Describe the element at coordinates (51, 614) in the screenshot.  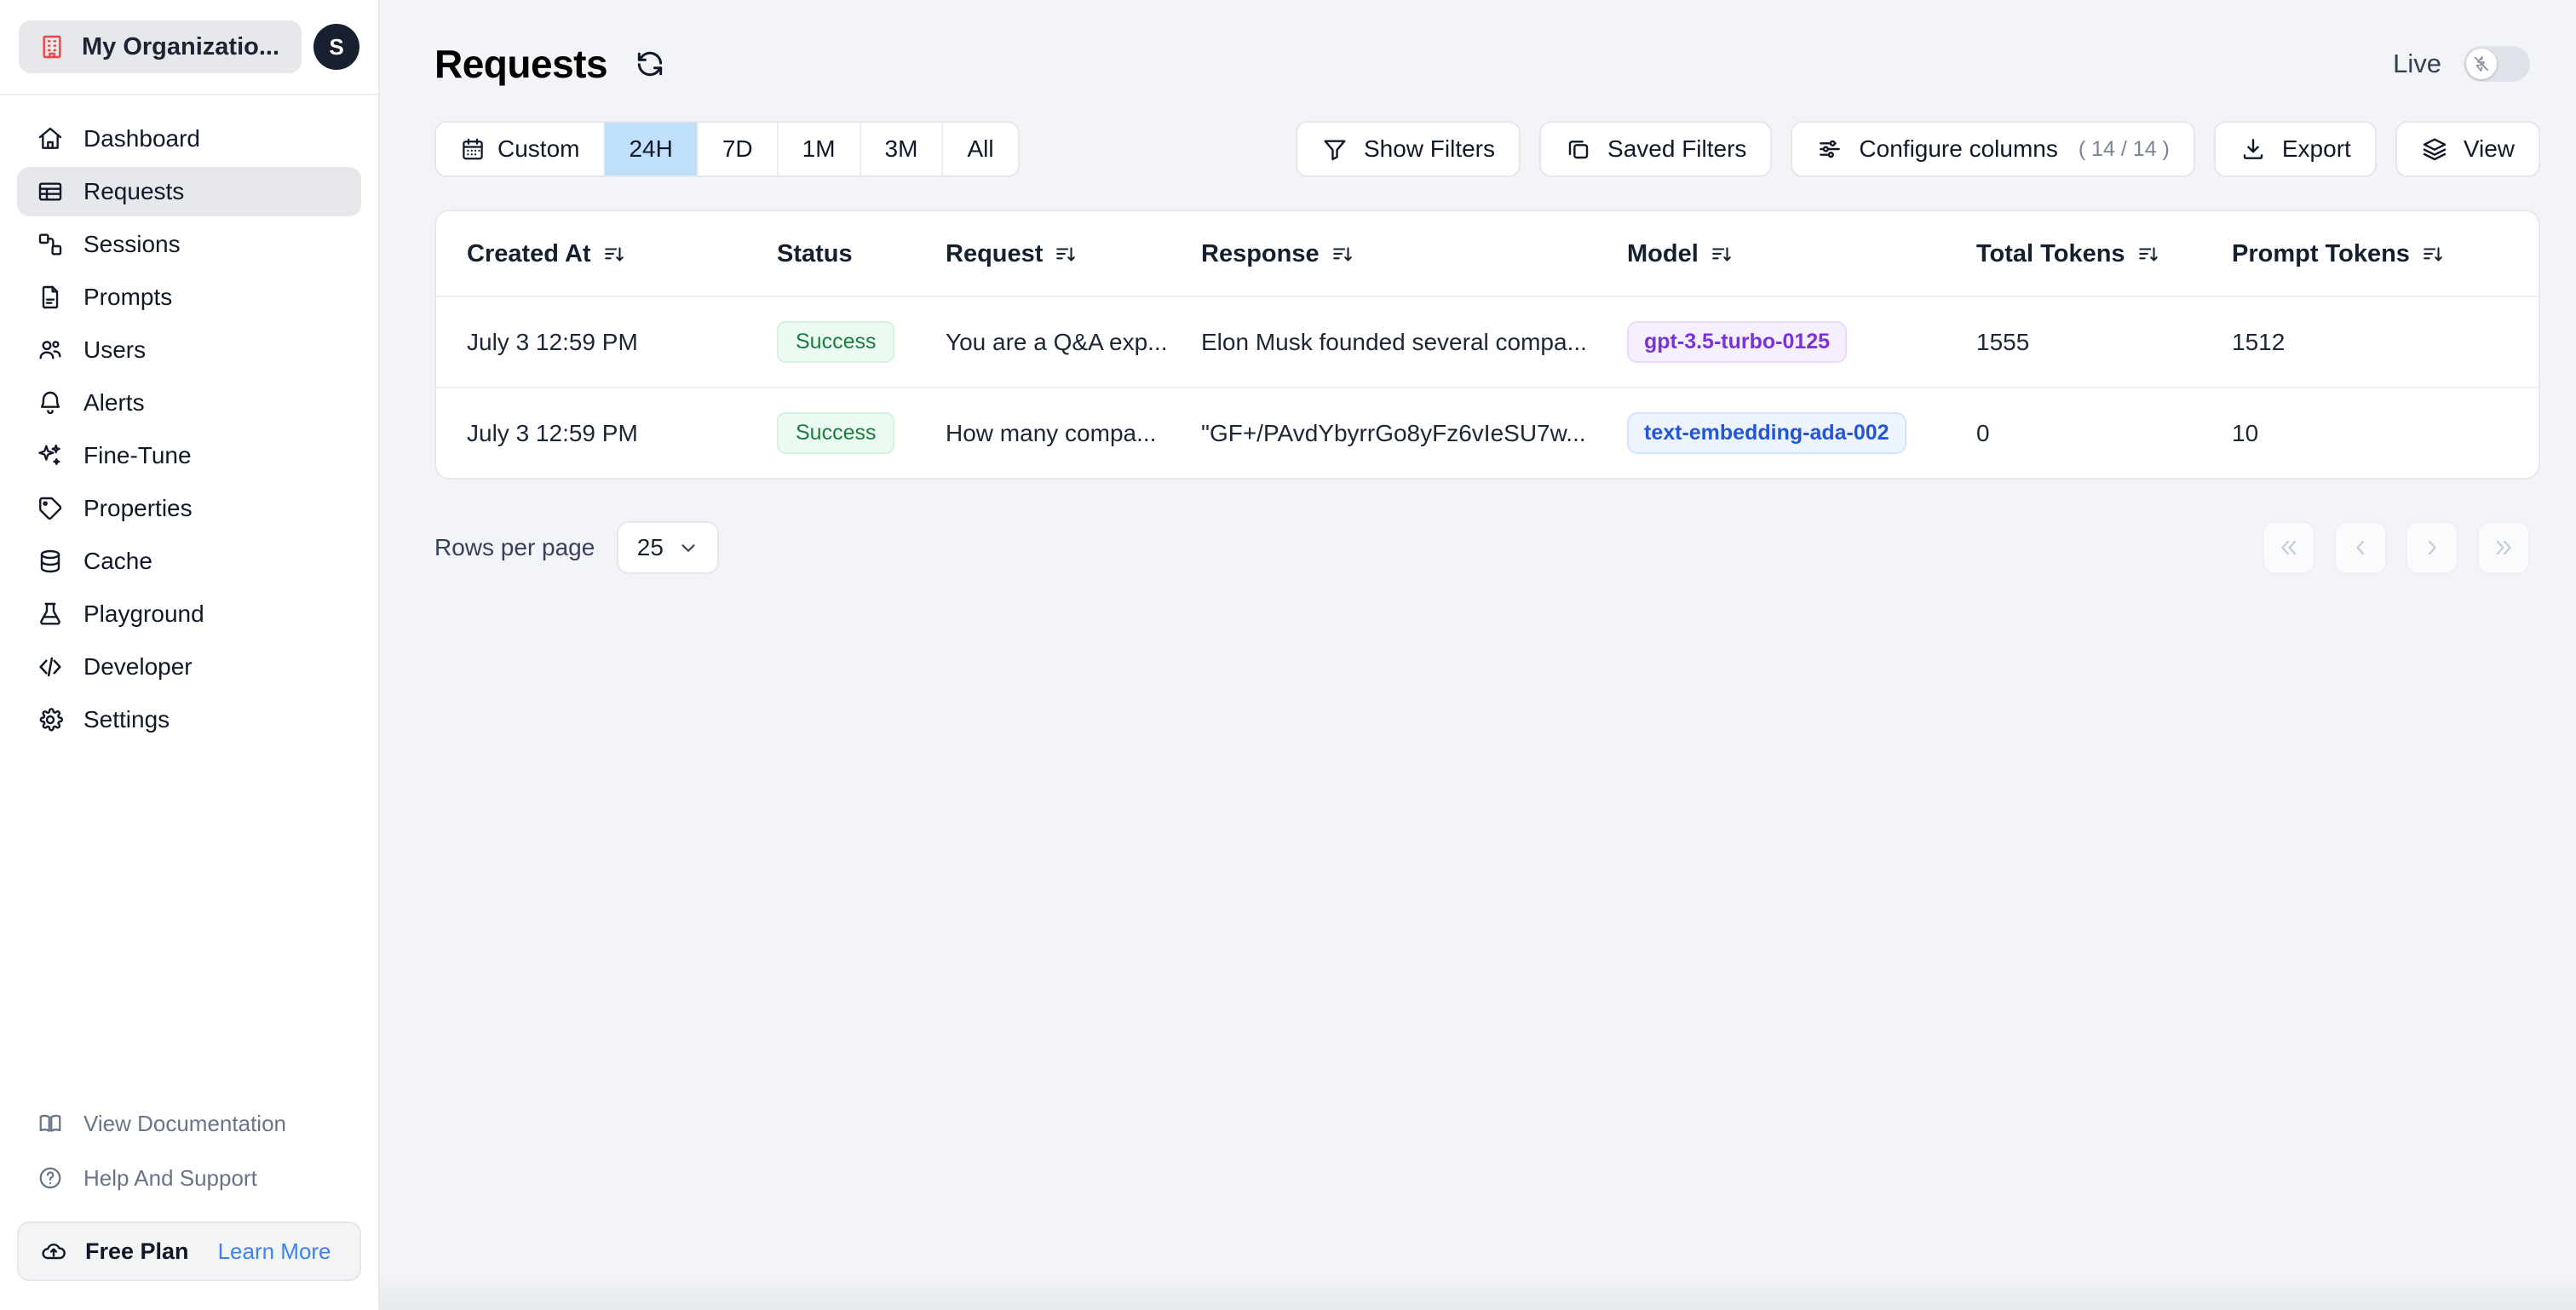
I see `flask-icon` at that location.